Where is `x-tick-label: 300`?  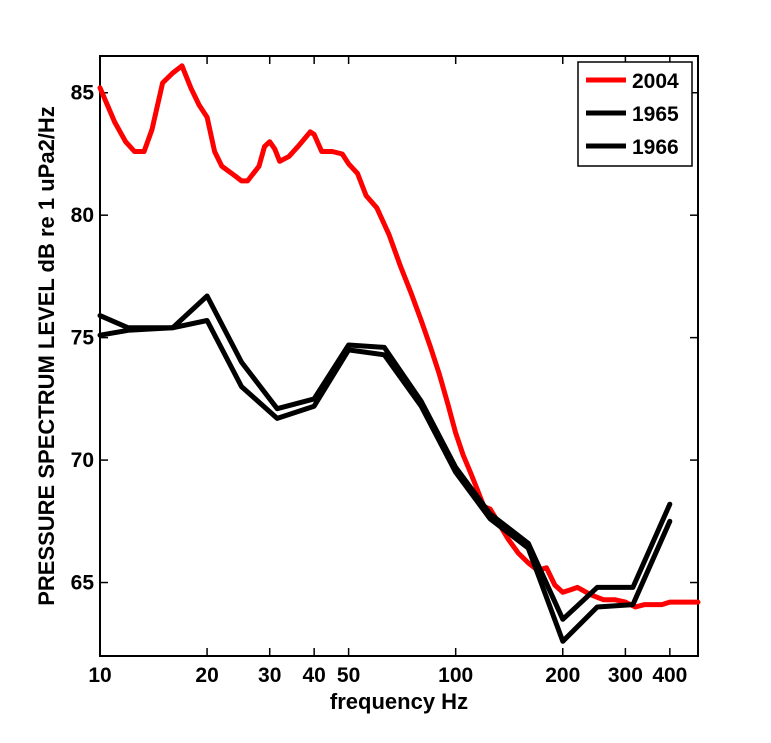 x-tick-label: 300 is located at coordinates (625, 675).